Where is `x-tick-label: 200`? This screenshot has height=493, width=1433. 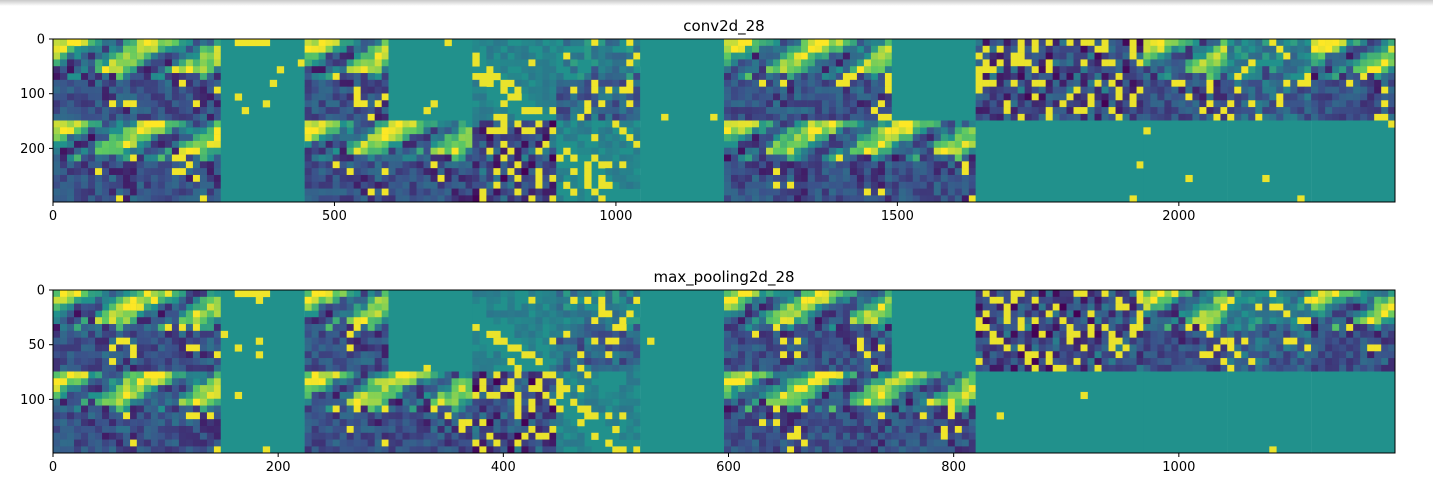 x-tick-label: 200 is located at coordinates (278, 467).